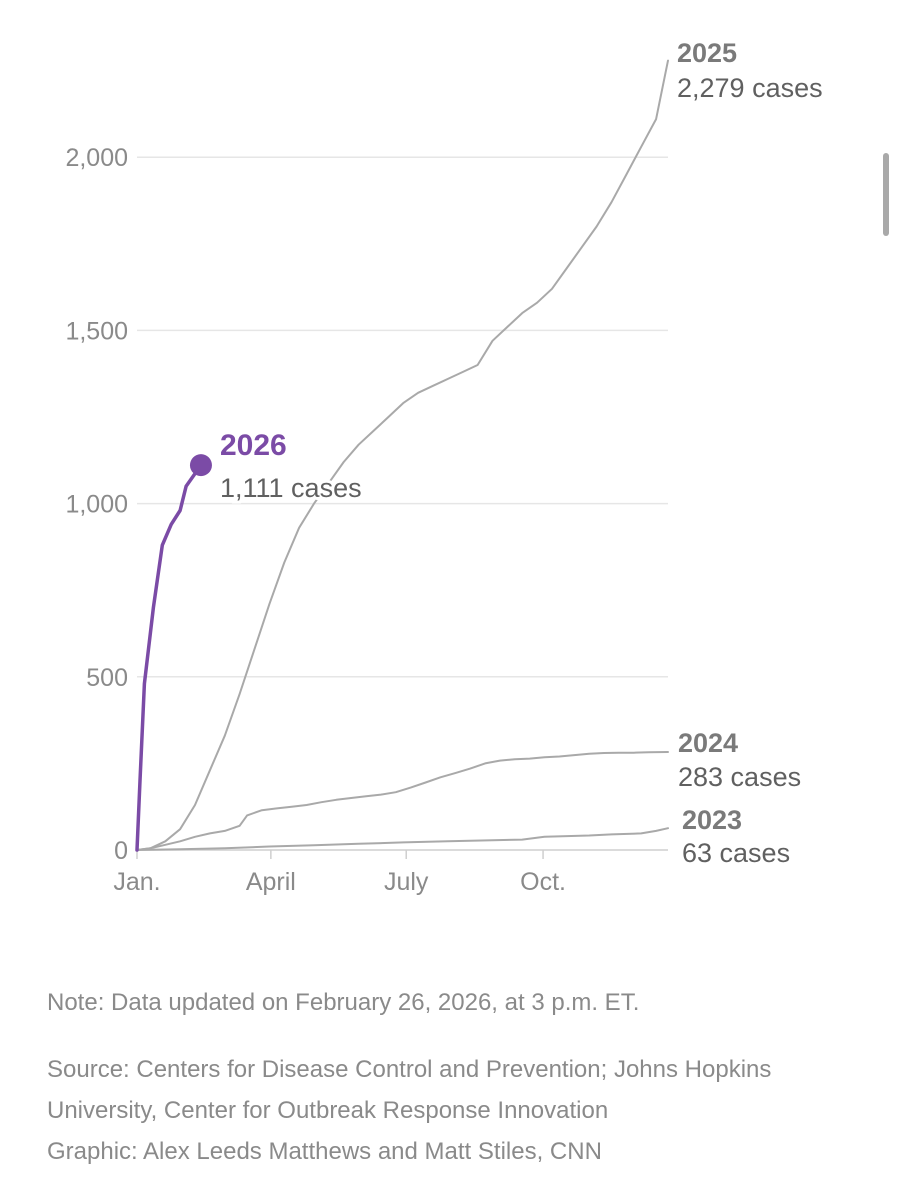 Image resolution: width=898 pixels, height=1200 pixels. Describe the element at coordinates (271, 882) in the screenshot. I see `x-tick-label-april: April` at that location.